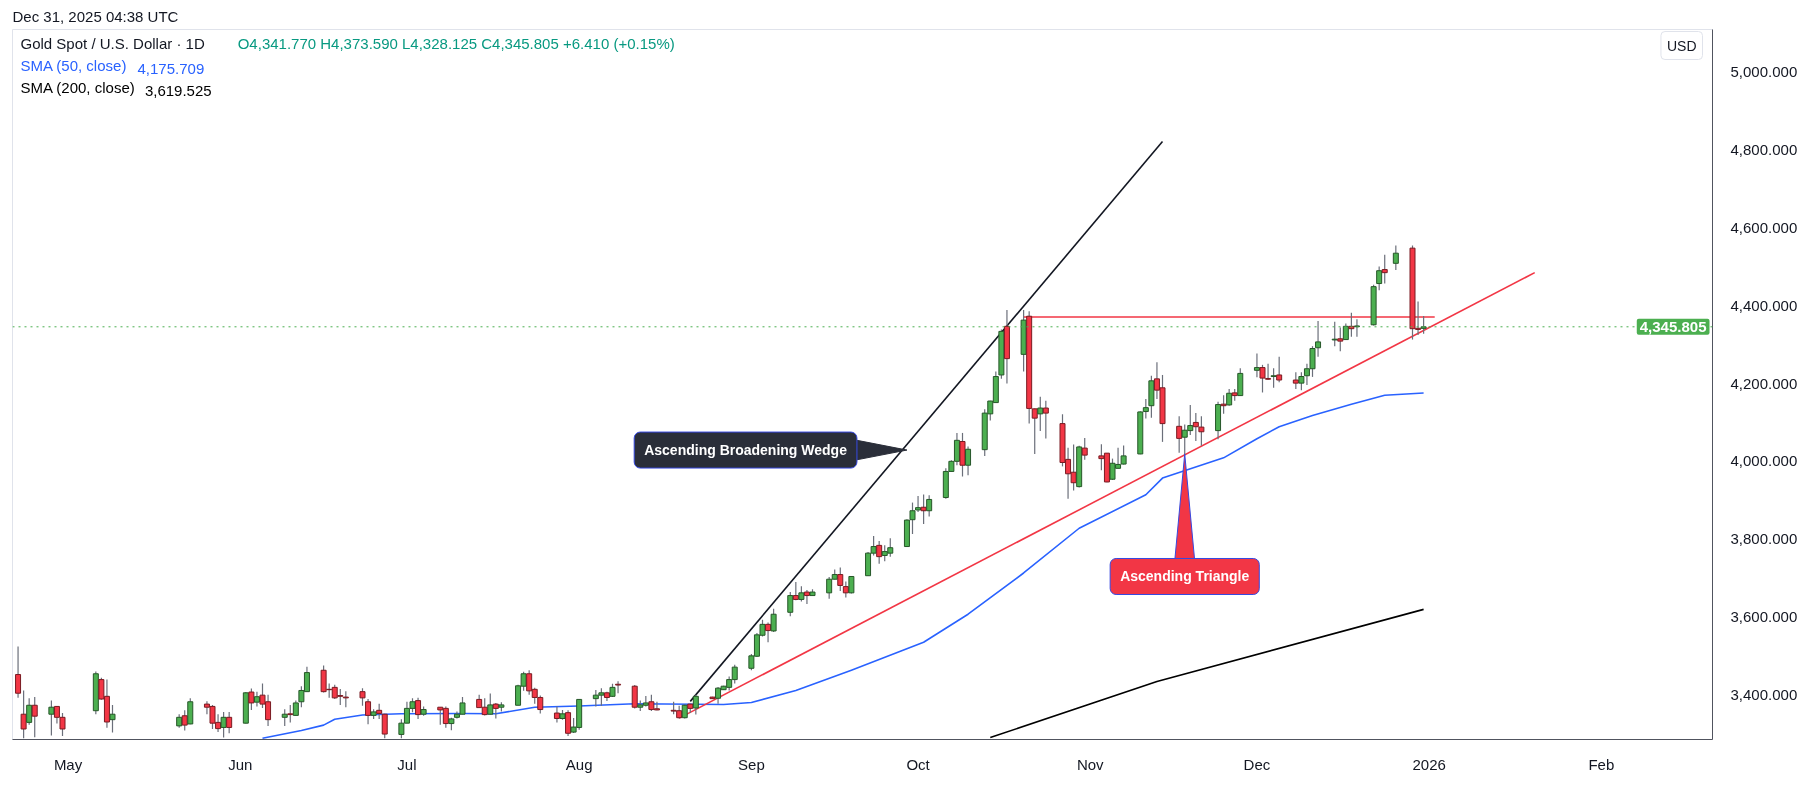 This screenshot has height=787, width=1814. Describe the element at coordinates (95, 16) in the screenshot. I see `text: Dec 31, 2025 04:38 UTC` at that location.